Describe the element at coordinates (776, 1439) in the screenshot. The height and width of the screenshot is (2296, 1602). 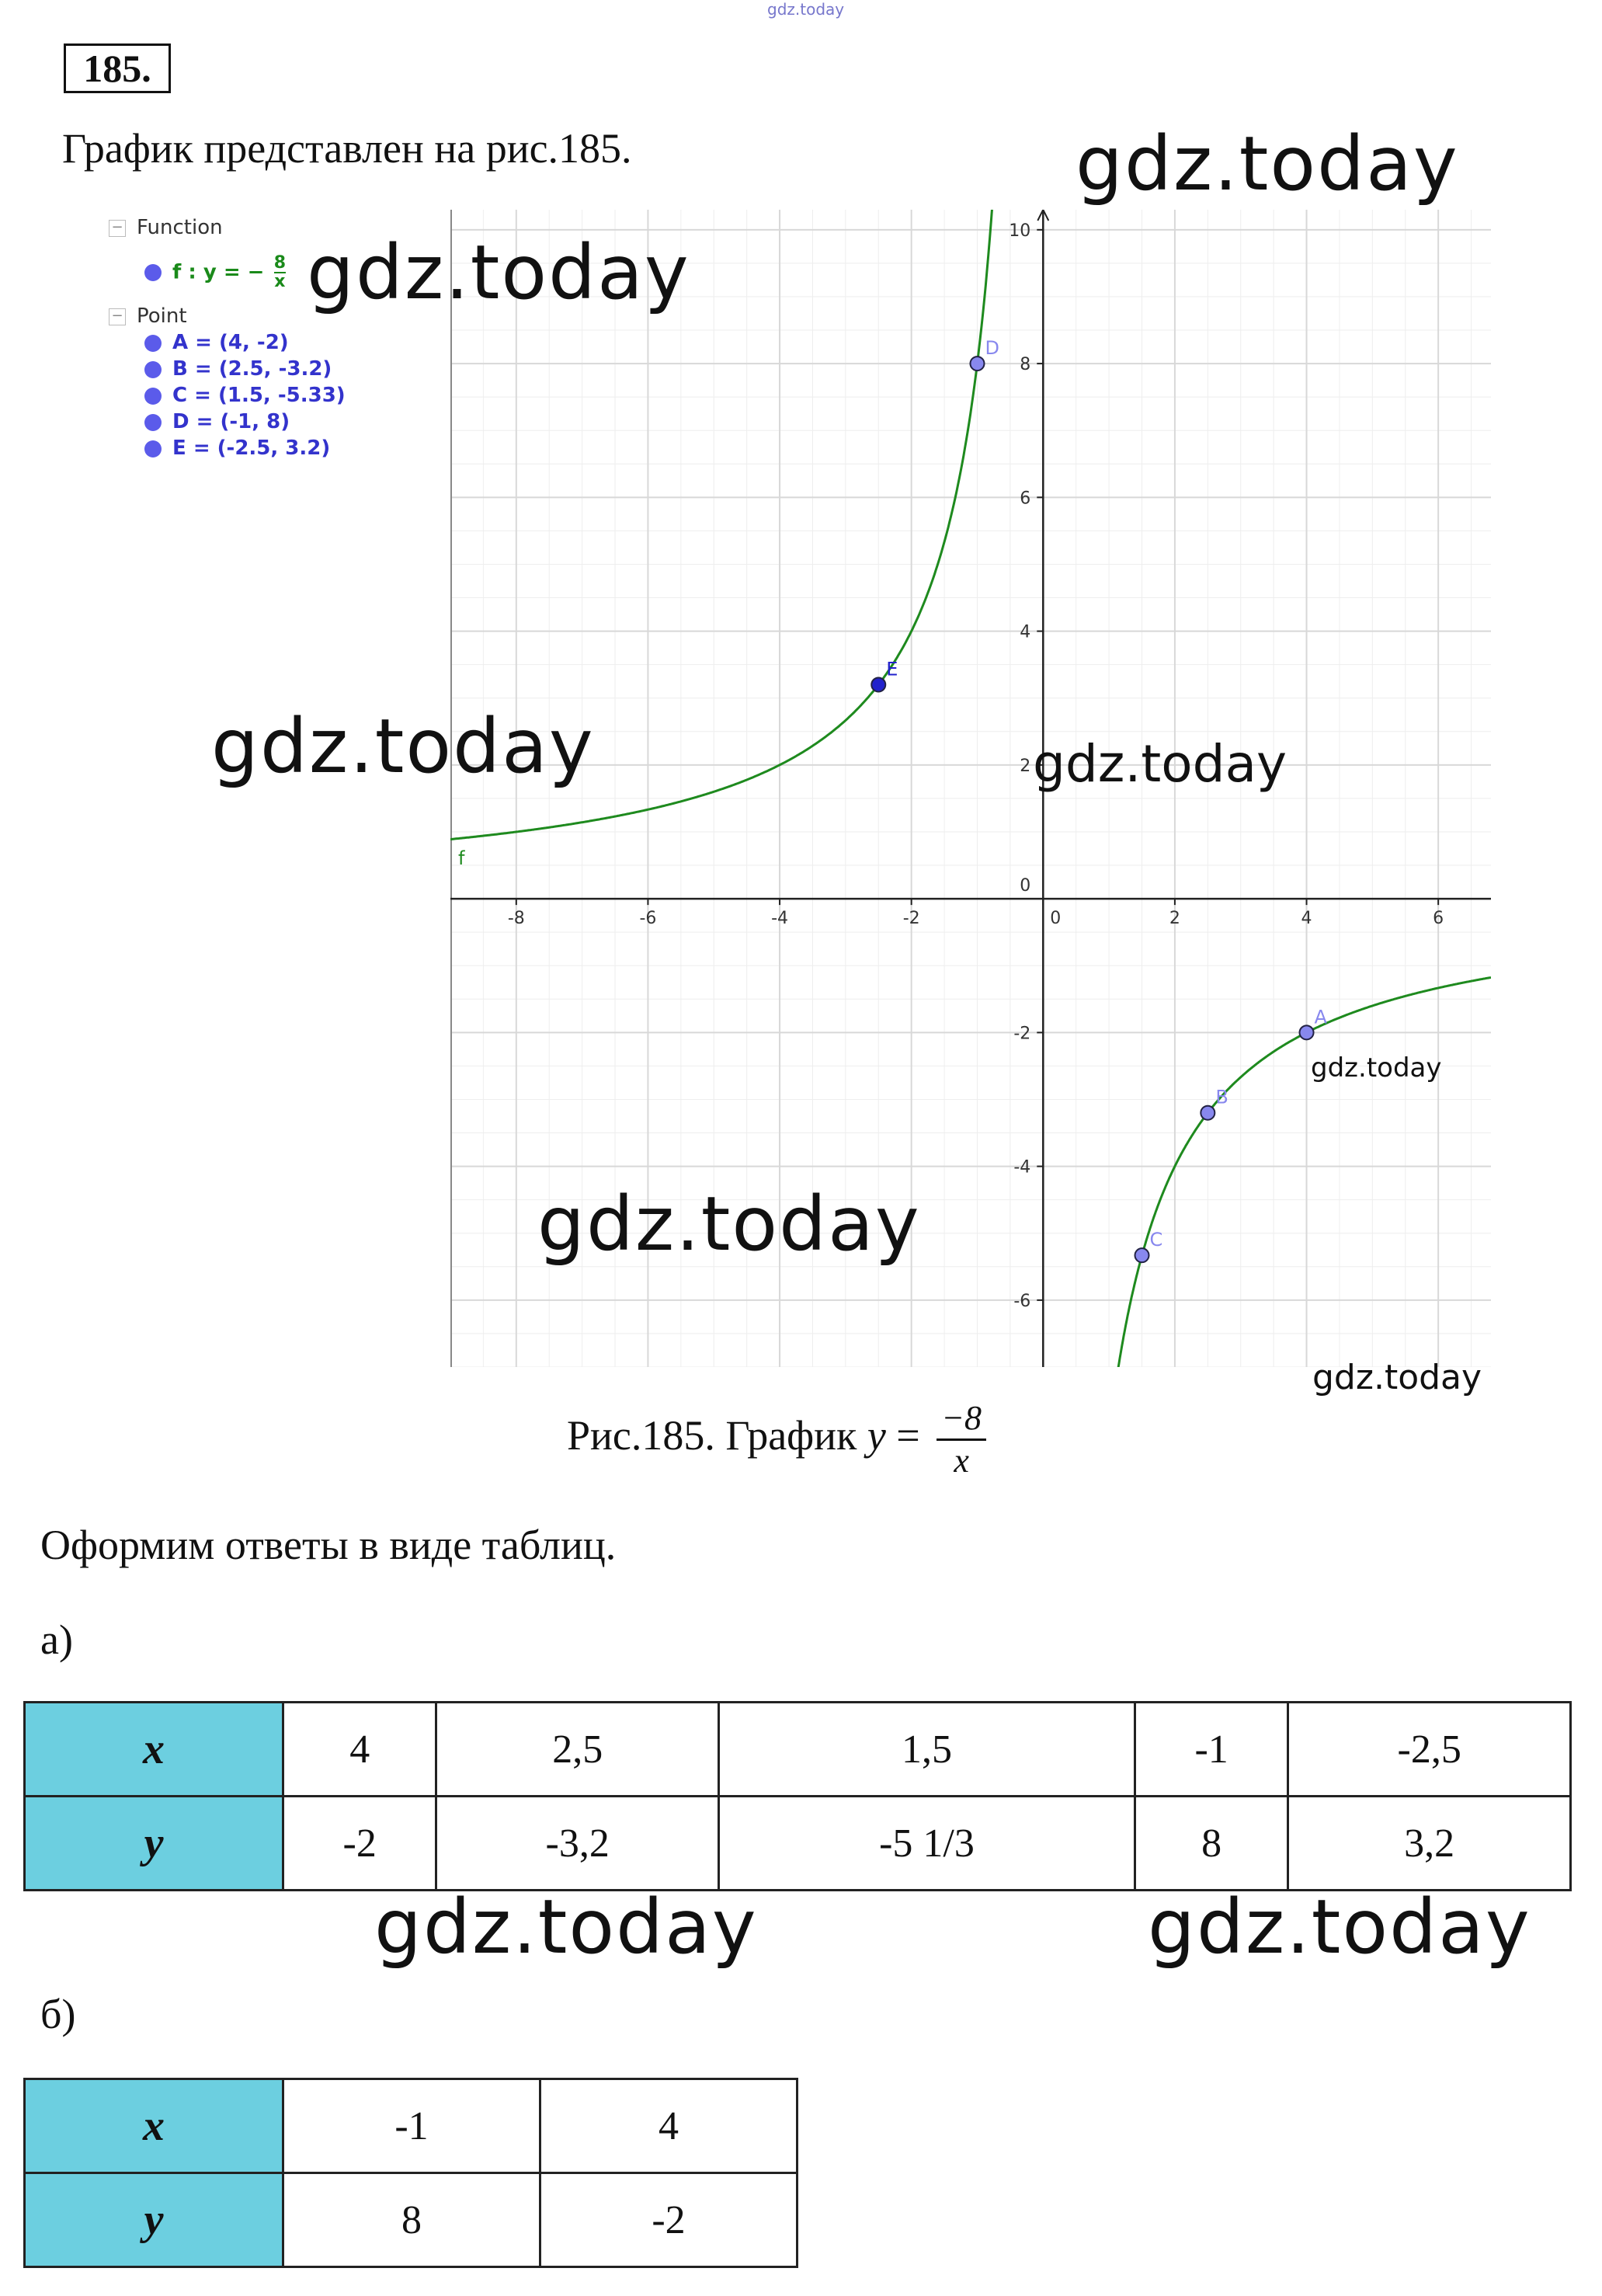
I see `figure-caption: Рис.185. График y = −8 x` at that location.